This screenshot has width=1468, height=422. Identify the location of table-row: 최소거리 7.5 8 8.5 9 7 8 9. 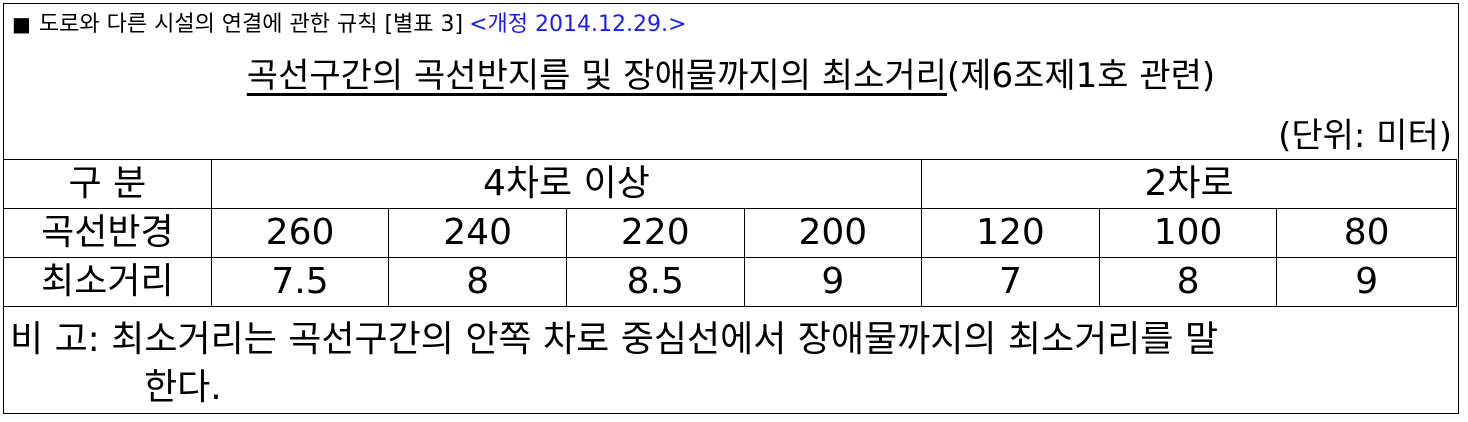
(730, 282).